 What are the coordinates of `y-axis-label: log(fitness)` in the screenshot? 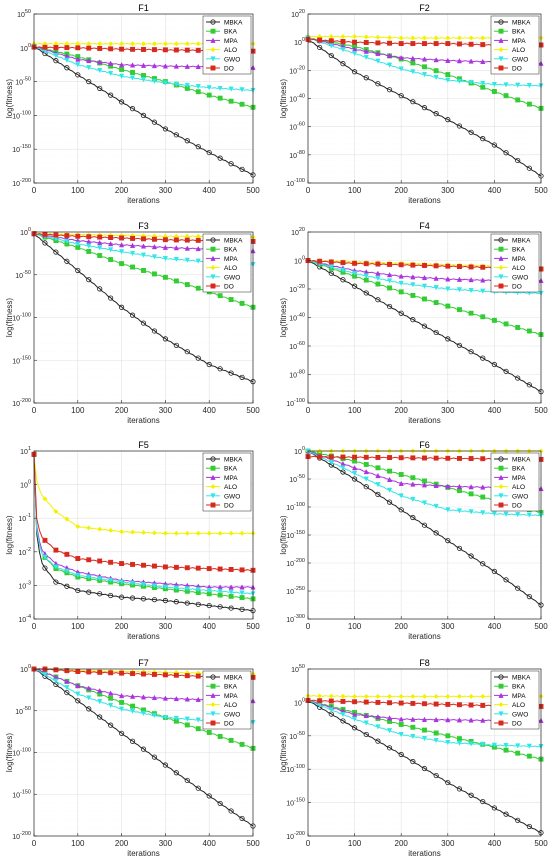 It's located at (283, 317).